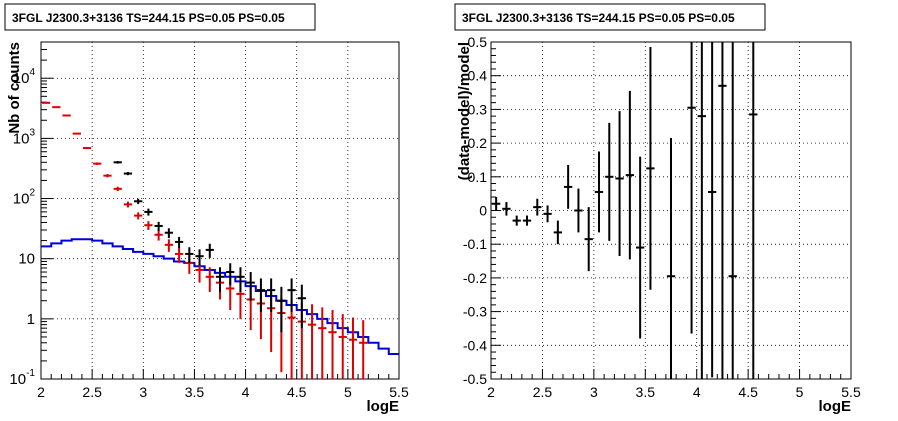 The width and height of the screenshot is (898, 421). I want to click on y-tick-label: 10, so click(26, 259).